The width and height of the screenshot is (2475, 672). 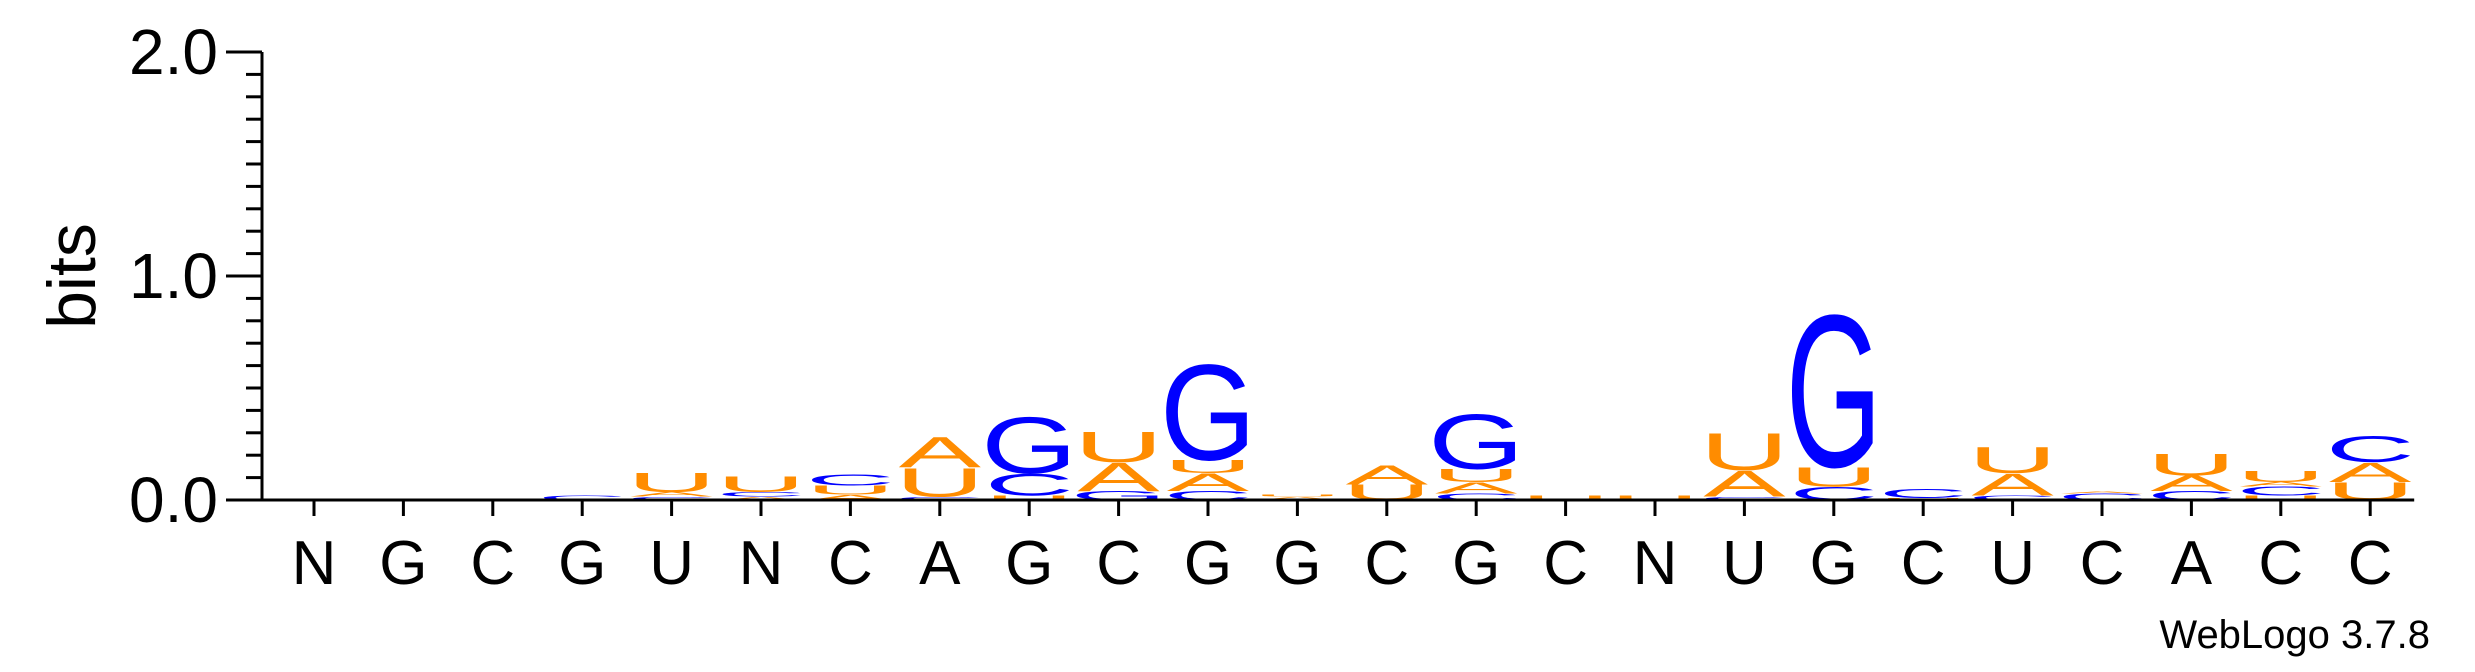 What do you see at coordinates (72, 276) in the screenshot?
I see `y-axis-label: bits` at bounding box center [72, 276].